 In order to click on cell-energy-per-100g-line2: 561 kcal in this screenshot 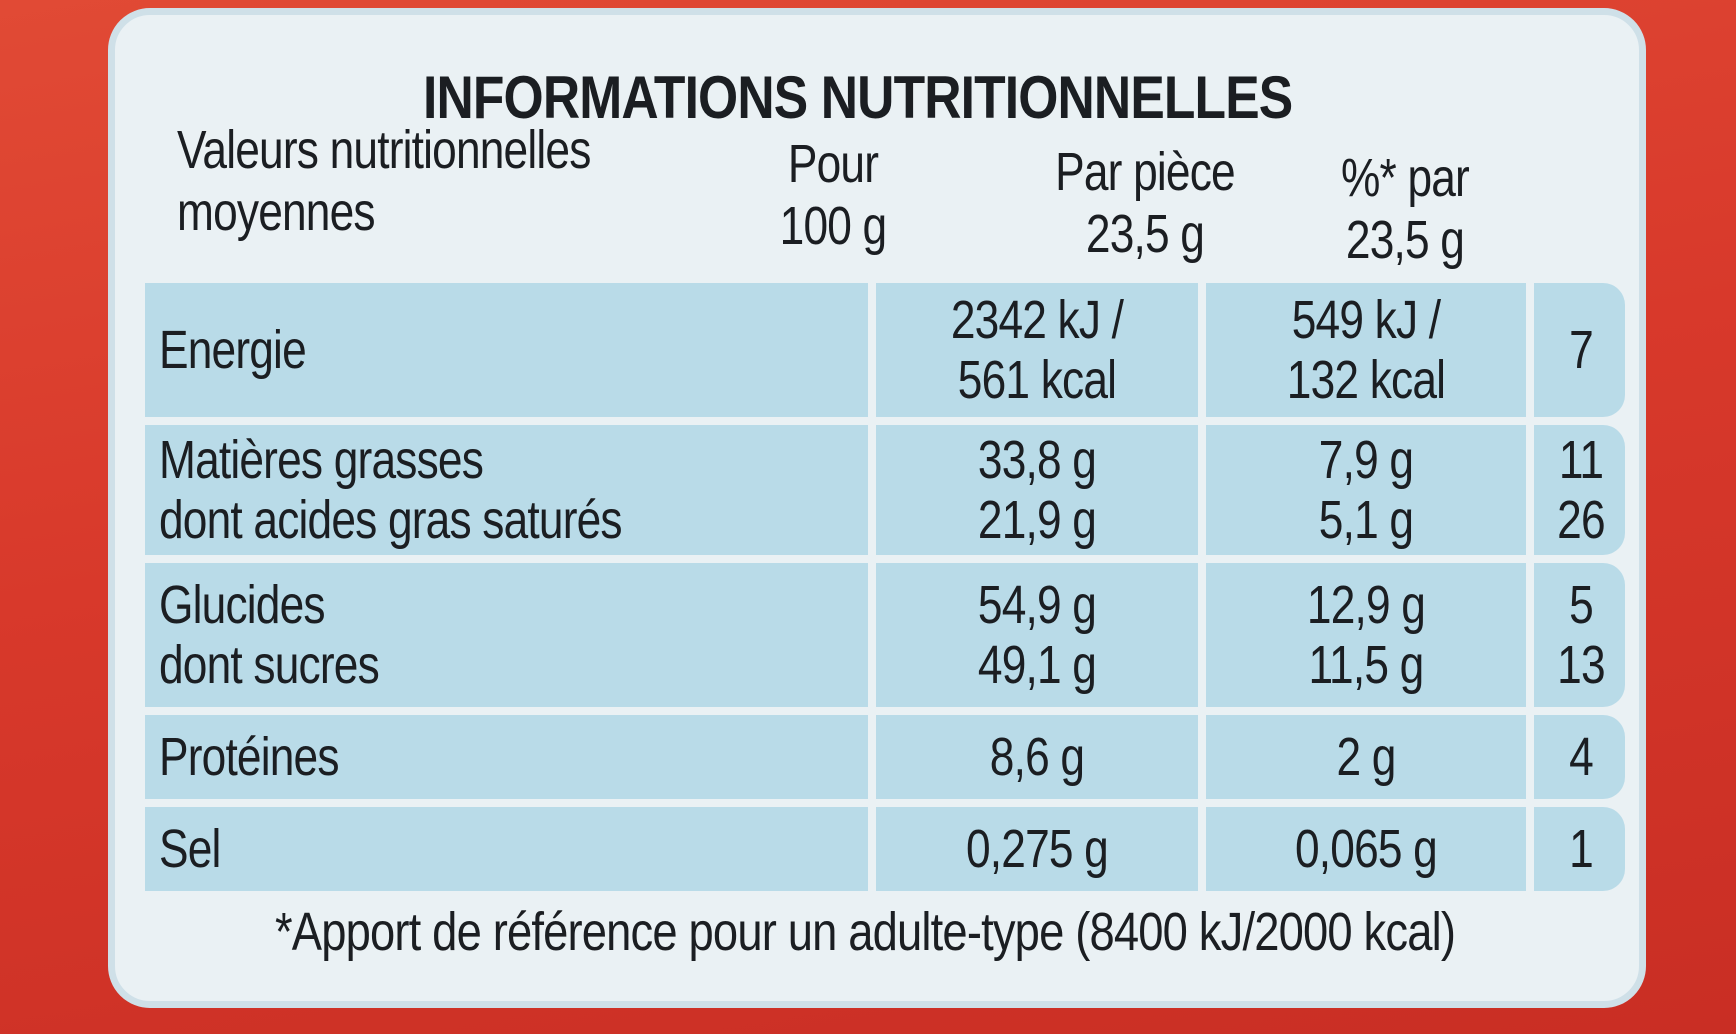, I will do `click(1037, 380)`.